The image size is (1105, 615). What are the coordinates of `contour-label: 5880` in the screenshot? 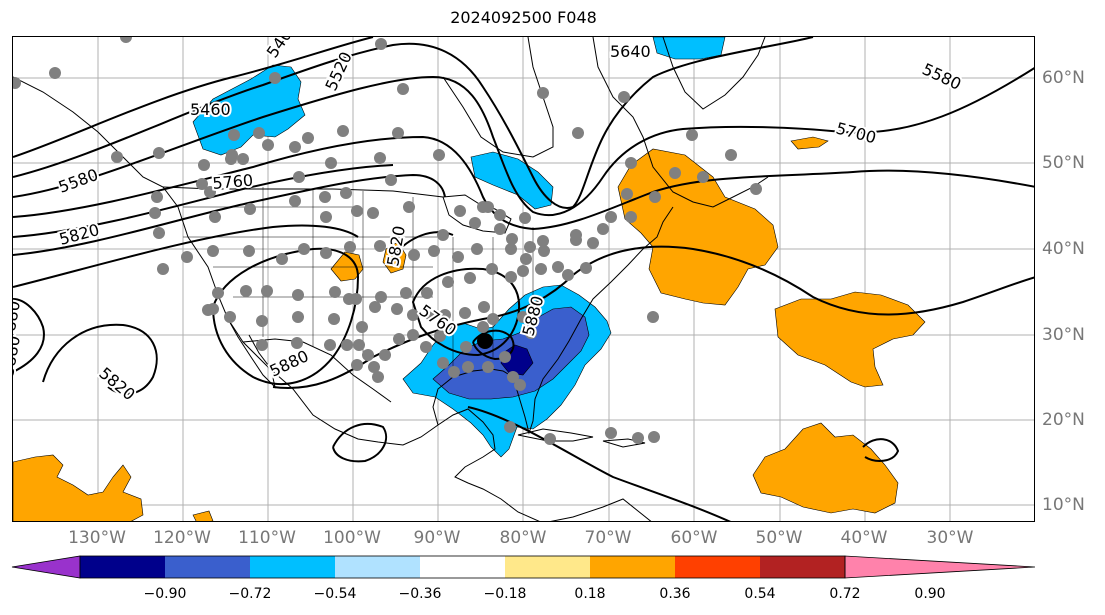 It's located at (289, 363).